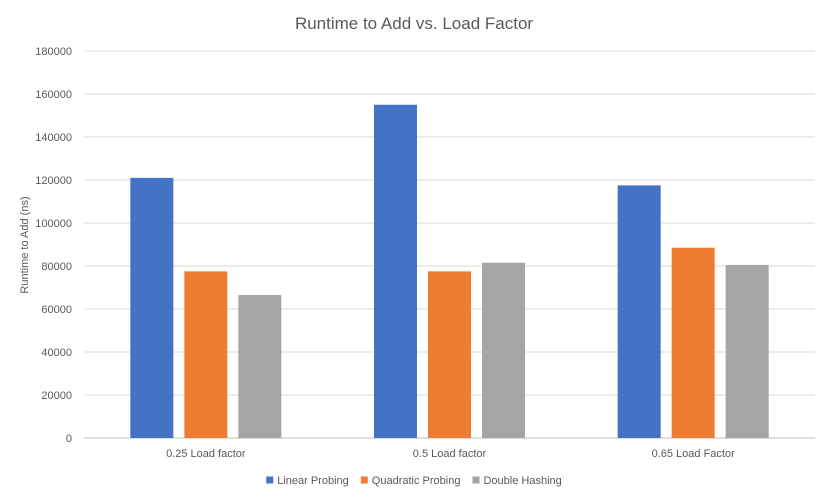  What do you see at coordinates (313, 481) in the screenshot?
I see `legend-label: Linear Probing` at bounding box center [313, 481].